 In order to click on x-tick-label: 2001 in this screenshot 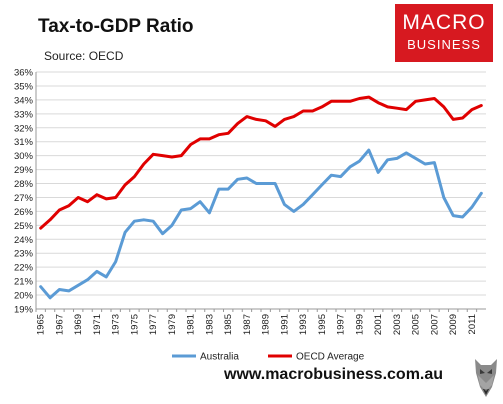, I will do `click(378, 324)`.